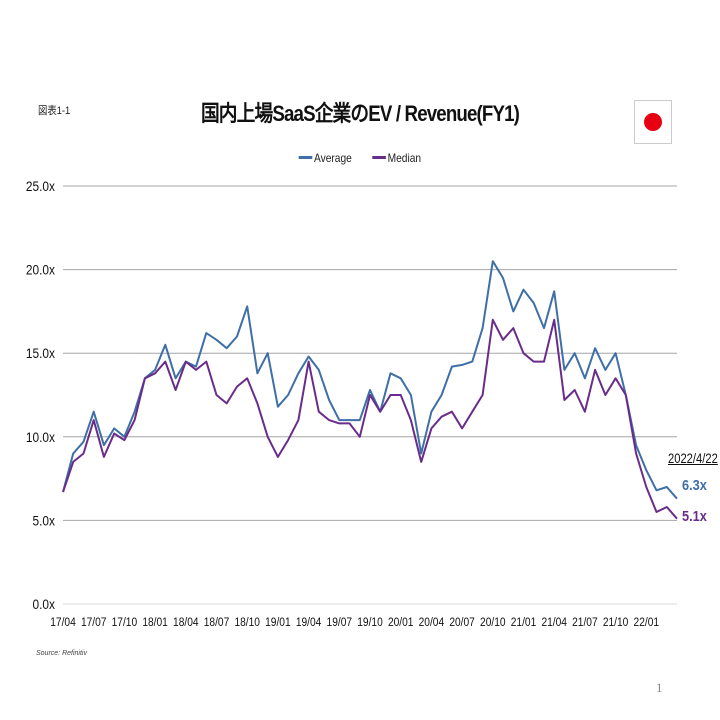 Image resolution: width=720 pixels, height=720 pixels. I want to click on x-tick-label: 18/07, so click(217, 622).